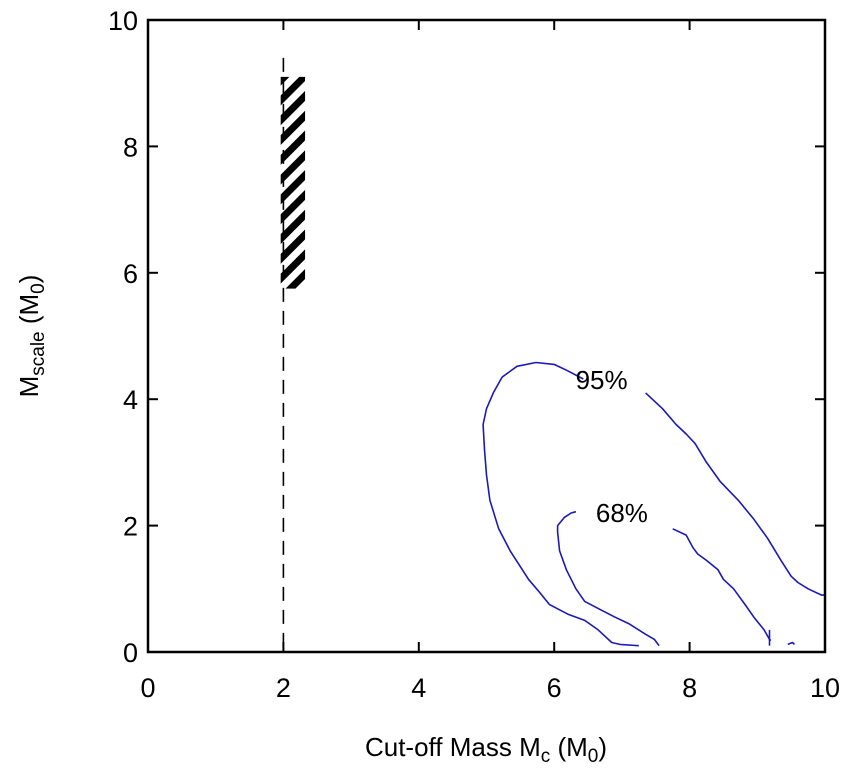 This screenshot has width=848, height=774. What do you see at coordinates (147, 688) in the screenshot?
I see `x-tick-label-0: 0` at bounding box center [147, 688].